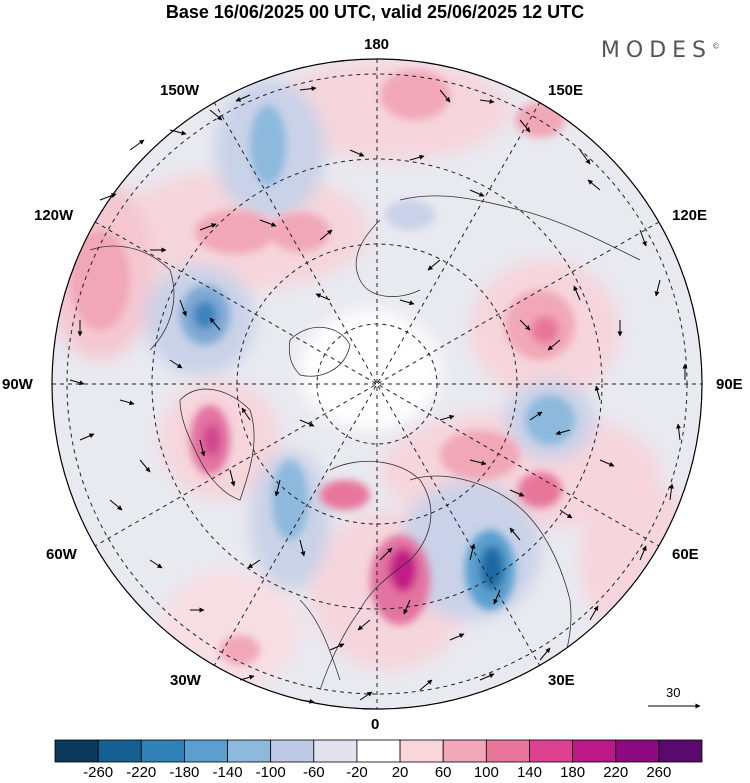 The image size is (750, 783). I want to click on lon-label-90w: 90W, so click(17, 384).